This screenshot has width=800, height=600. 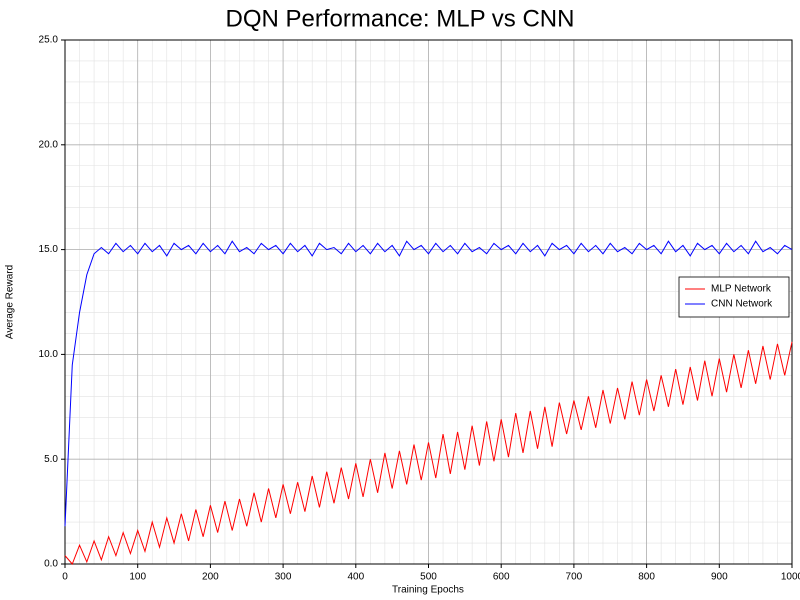 I want to click on legend: MLP Network CNN Network, so click(x=734, y=297).